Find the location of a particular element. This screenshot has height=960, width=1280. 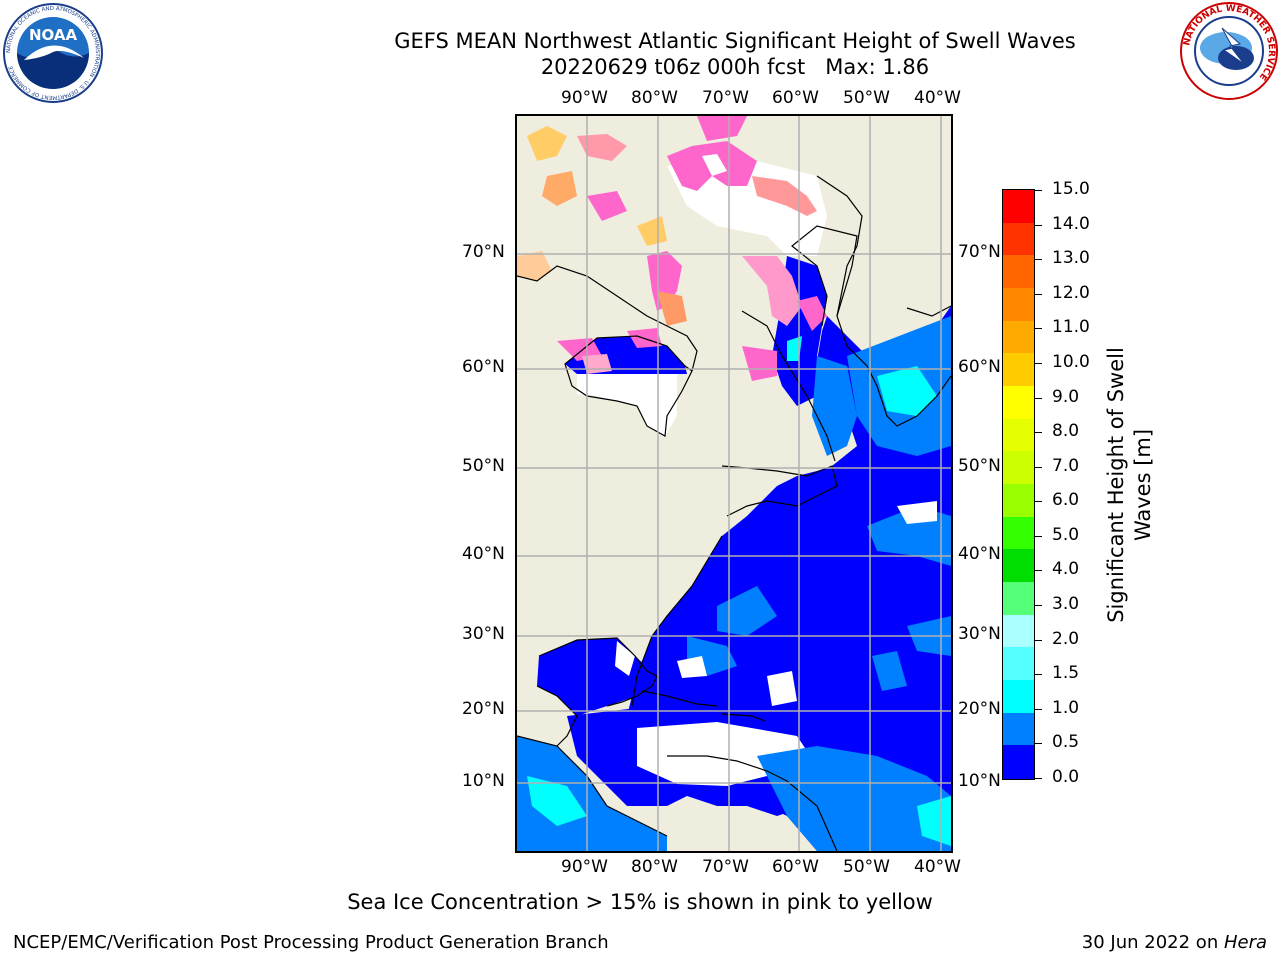

lat-label-right: 70°N is located at coordinates (979, 252).